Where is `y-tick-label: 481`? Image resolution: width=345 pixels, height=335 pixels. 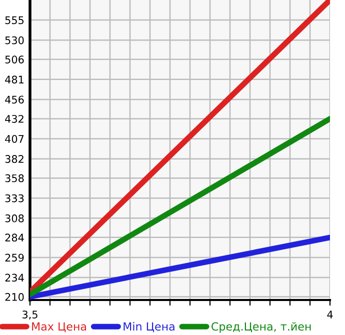 y-tick-label: 481 is located at coordinates (14, 80).